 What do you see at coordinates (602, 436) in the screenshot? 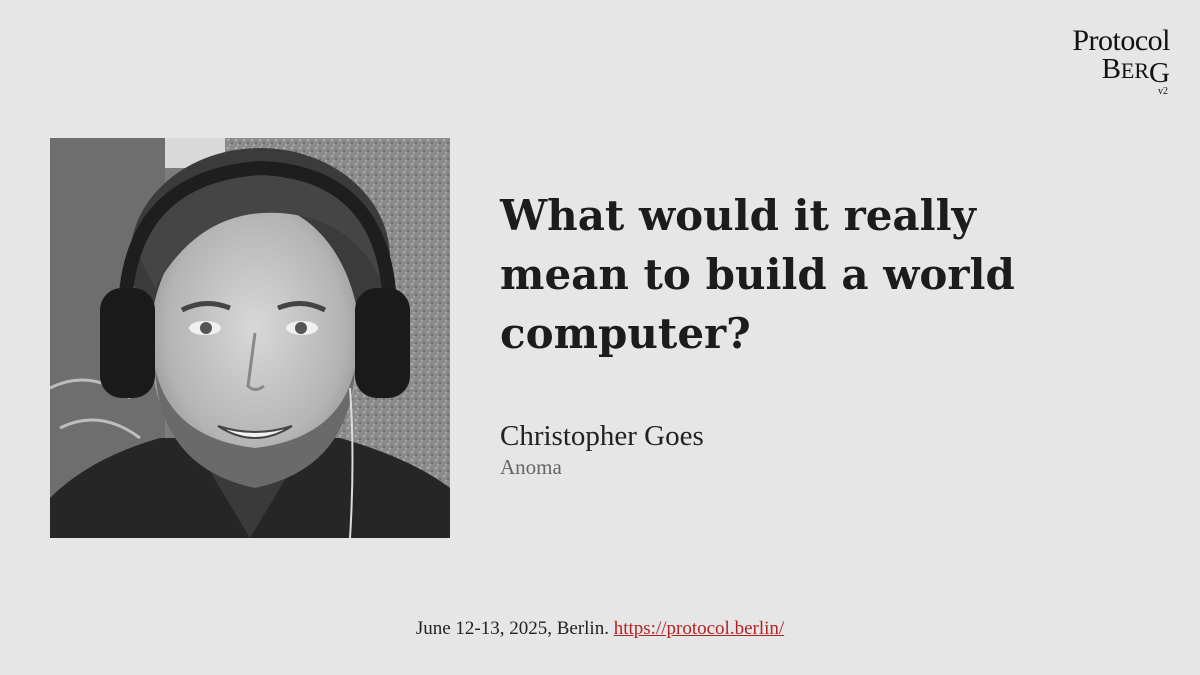
I see `speaker-name: Christopher Goes` at bounding box center [602, 436].